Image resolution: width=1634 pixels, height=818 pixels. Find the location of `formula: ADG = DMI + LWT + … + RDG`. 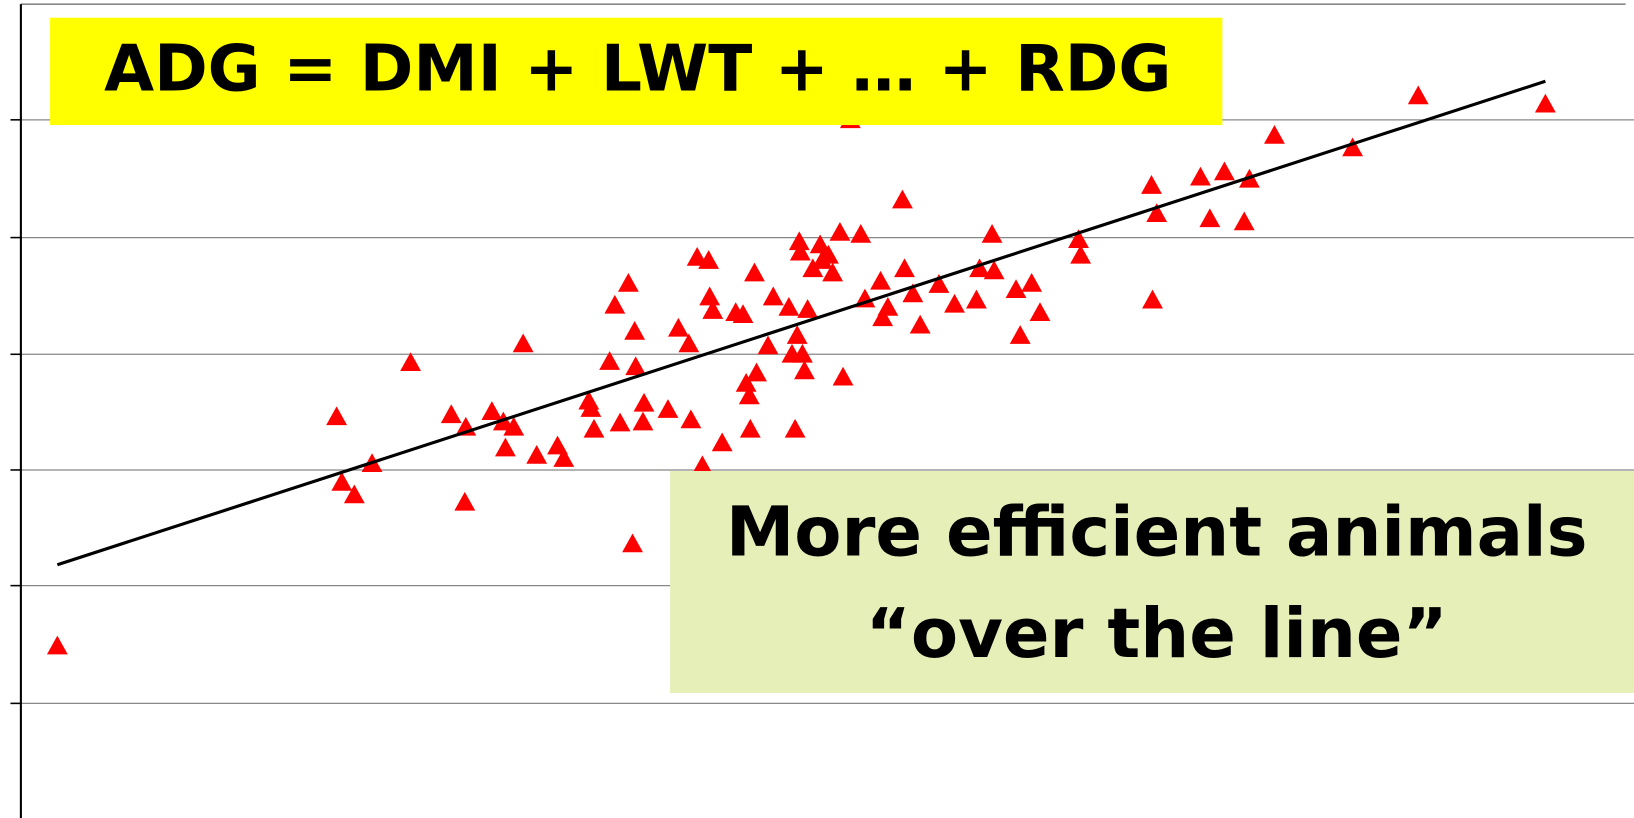

formula: ADG = DMI + LWT + … + RDG is located at coordinates (637, 69).